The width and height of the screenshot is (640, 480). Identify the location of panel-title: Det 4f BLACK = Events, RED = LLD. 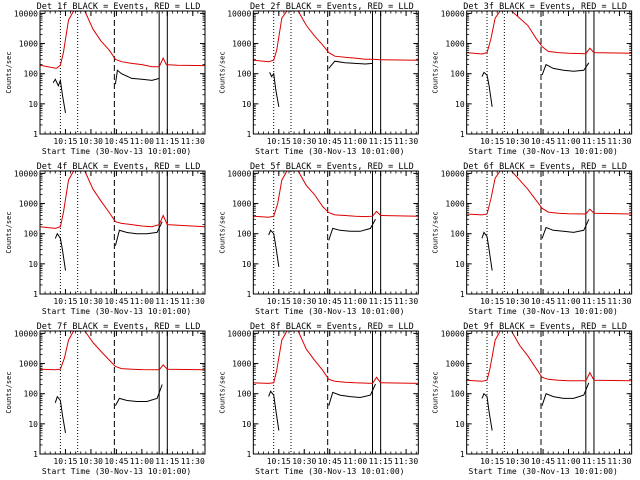
(119, 167).